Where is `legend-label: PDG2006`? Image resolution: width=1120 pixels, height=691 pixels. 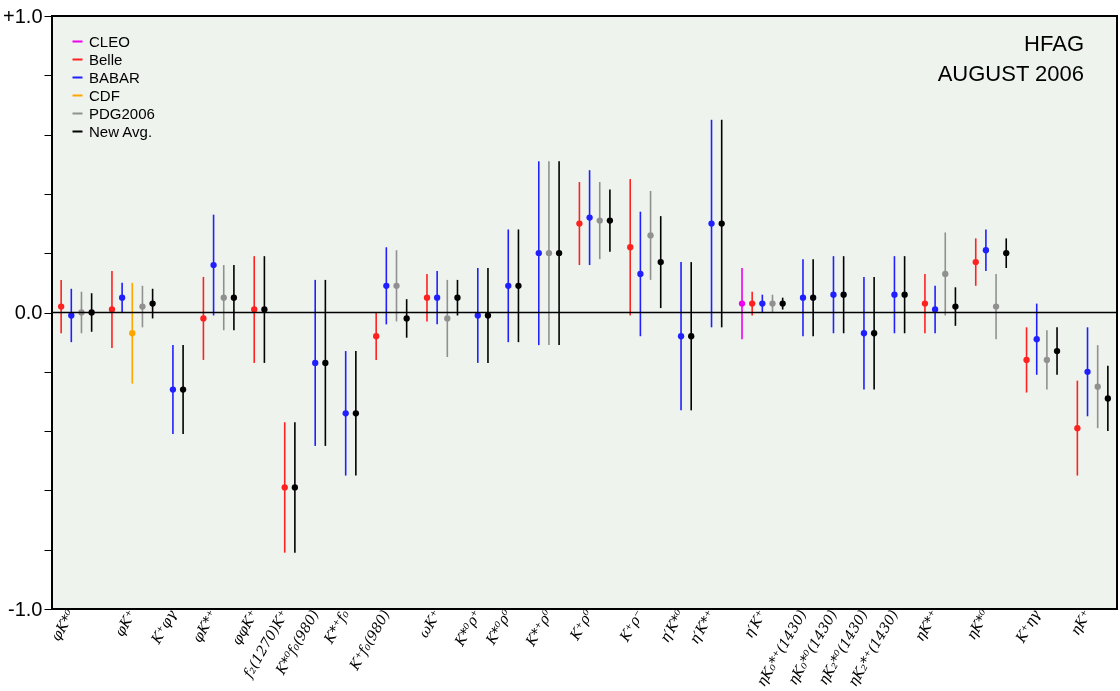 legend-label: PDG2006 is located at coordinates (122, 113).